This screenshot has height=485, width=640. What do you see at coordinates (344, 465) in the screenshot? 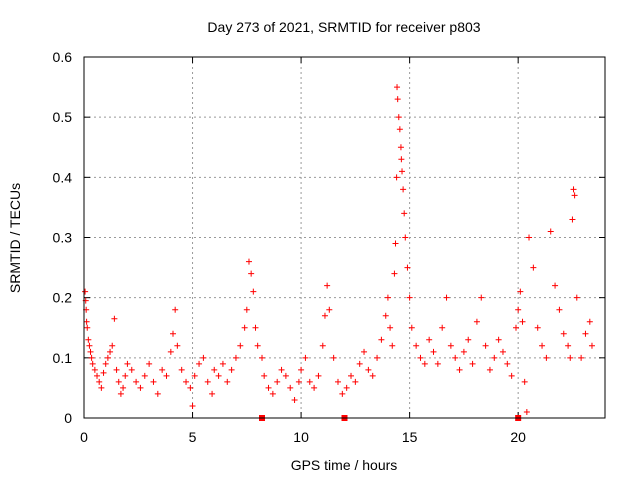
I see `x-axis-label: GPS time / hours` at bounding box center [344, 465].